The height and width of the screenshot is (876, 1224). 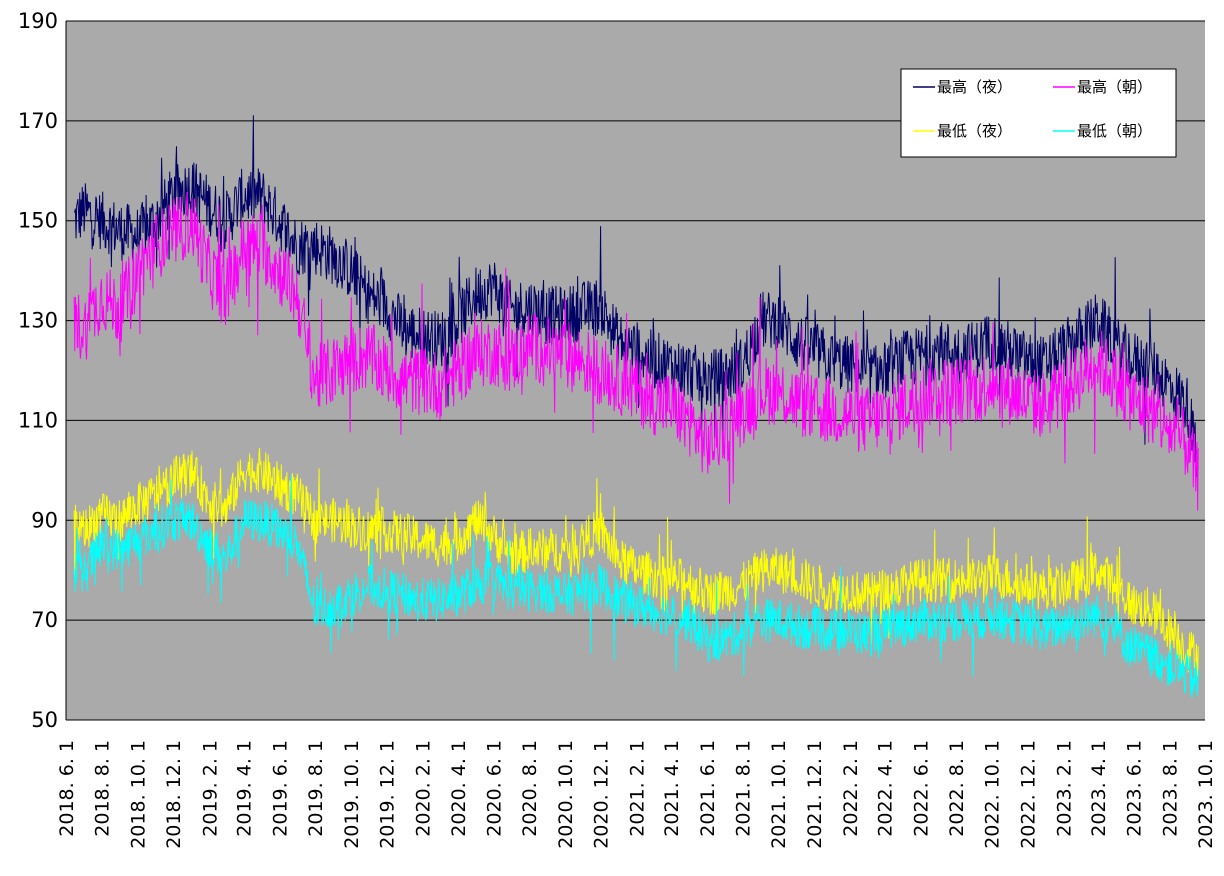 What do you see at coordinates (459, 788) in the screenshot?
I see `x-tick-label: 2020. 4. 1` at bounding box center [459, 788].